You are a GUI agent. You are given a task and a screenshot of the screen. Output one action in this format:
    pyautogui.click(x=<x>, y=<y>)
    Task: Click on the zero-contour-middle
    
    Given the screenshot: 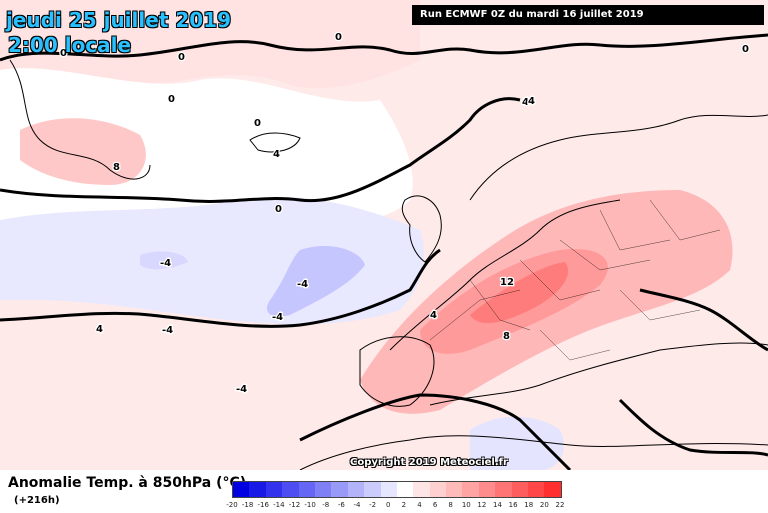 What is the action you would take?
    pyautogui.click(x=260, y=150)
    